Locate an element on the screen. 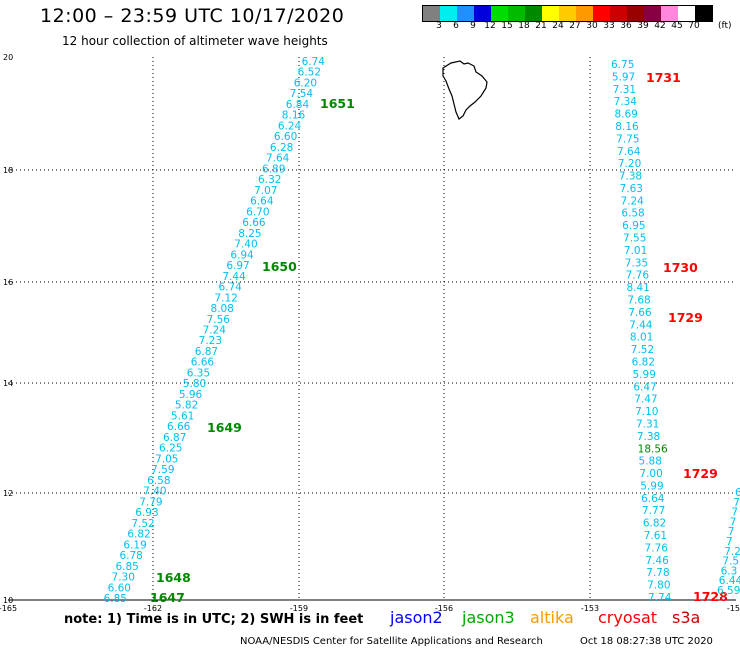  wave-height-label: 8.01 is located at coordinates (641, 338).